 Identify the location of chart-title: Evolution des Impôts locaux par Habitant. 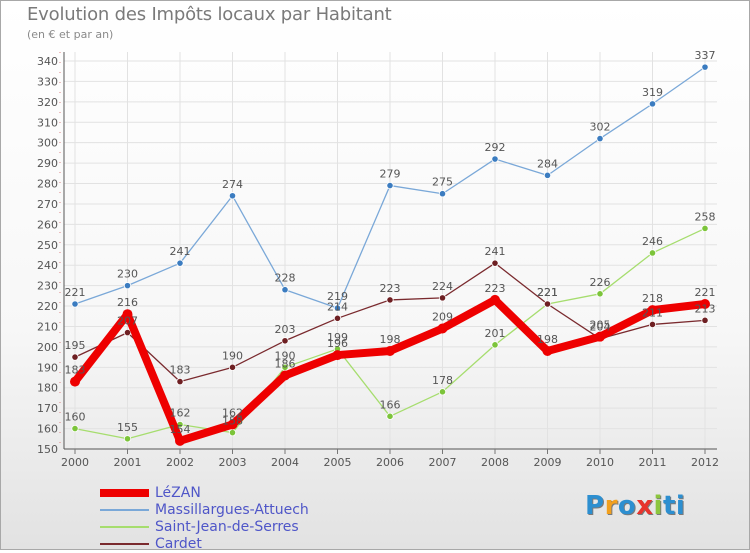
(209, 14).